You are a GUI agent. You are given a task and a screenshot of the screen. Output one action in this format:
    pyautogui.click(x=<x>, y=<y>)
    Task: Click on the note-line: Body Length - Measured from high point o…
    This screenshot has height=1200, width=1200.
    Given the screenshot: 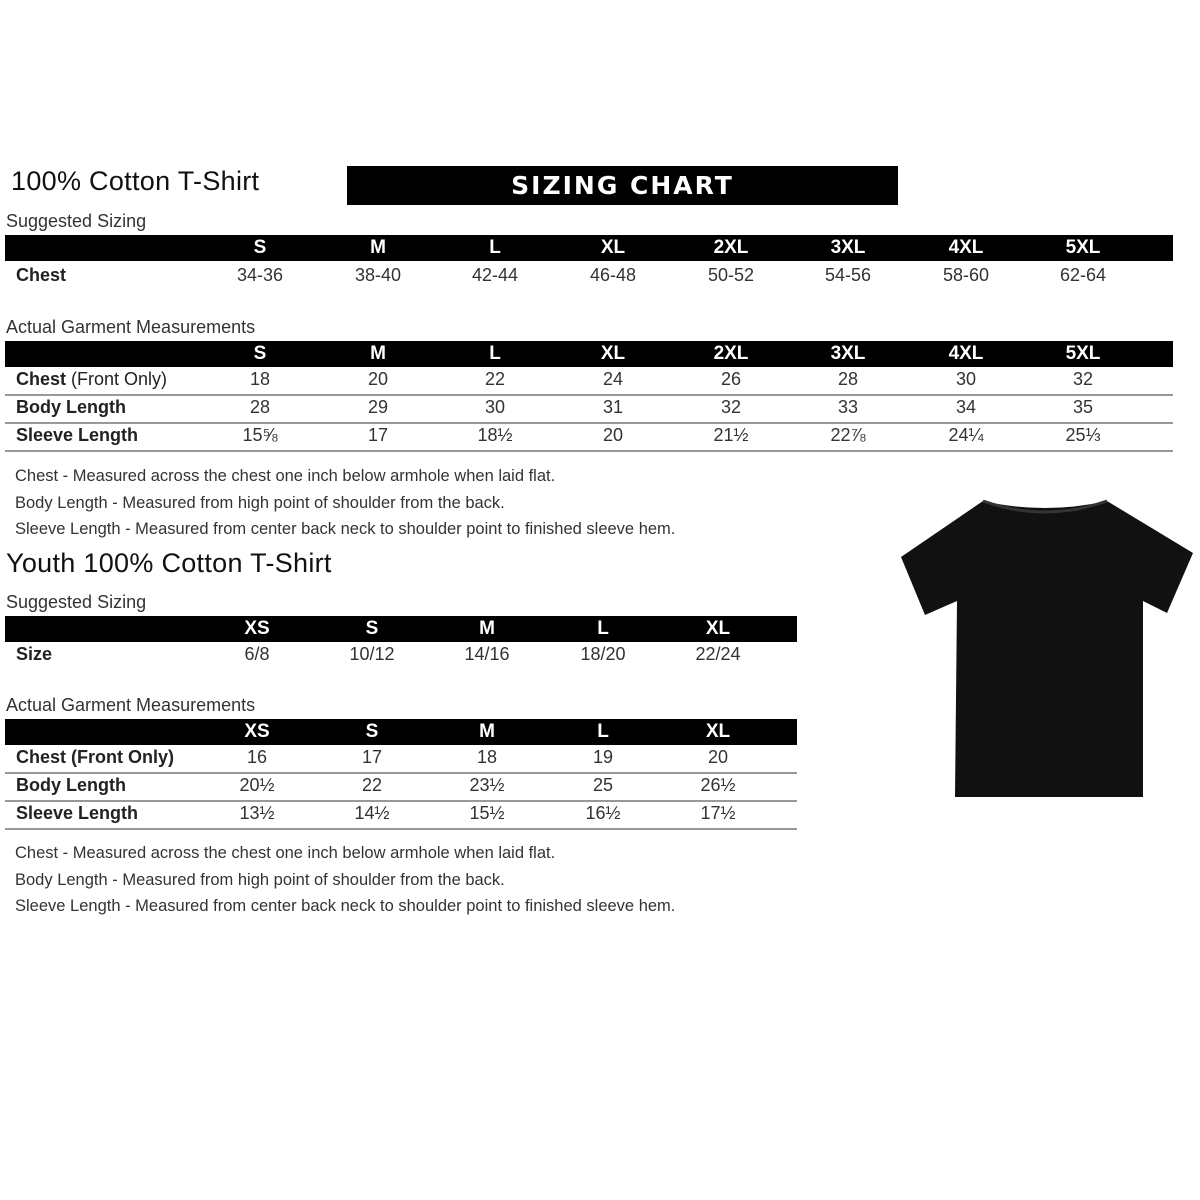 What is the action you would take?
    pyautogui.click(x=260, y=502)
    